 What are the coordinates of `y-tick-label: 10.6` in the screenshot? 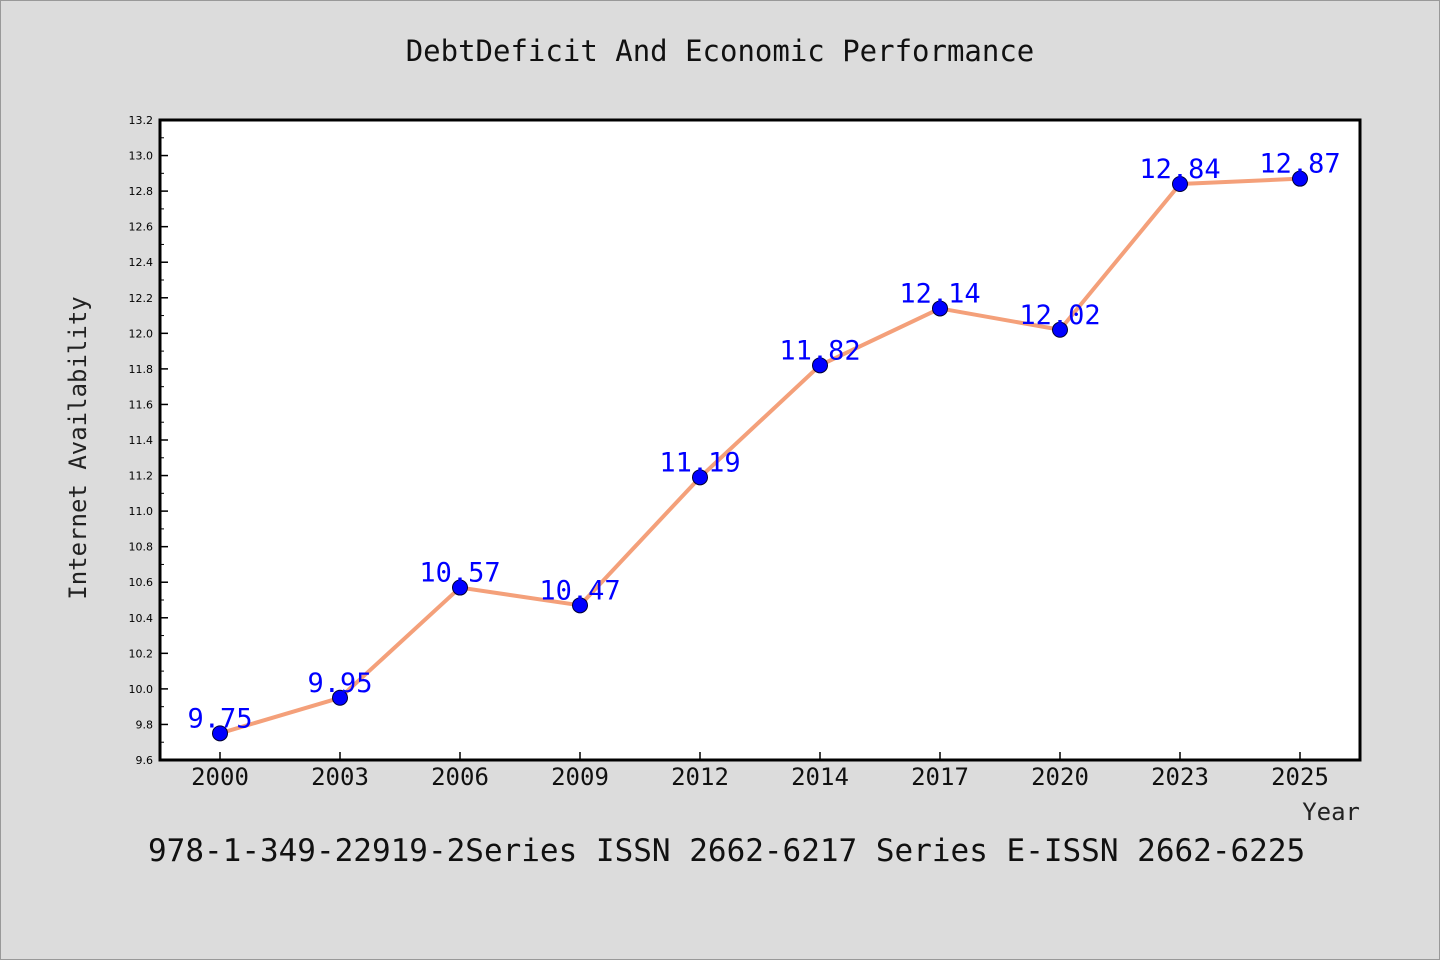 It's located at (141, 582).